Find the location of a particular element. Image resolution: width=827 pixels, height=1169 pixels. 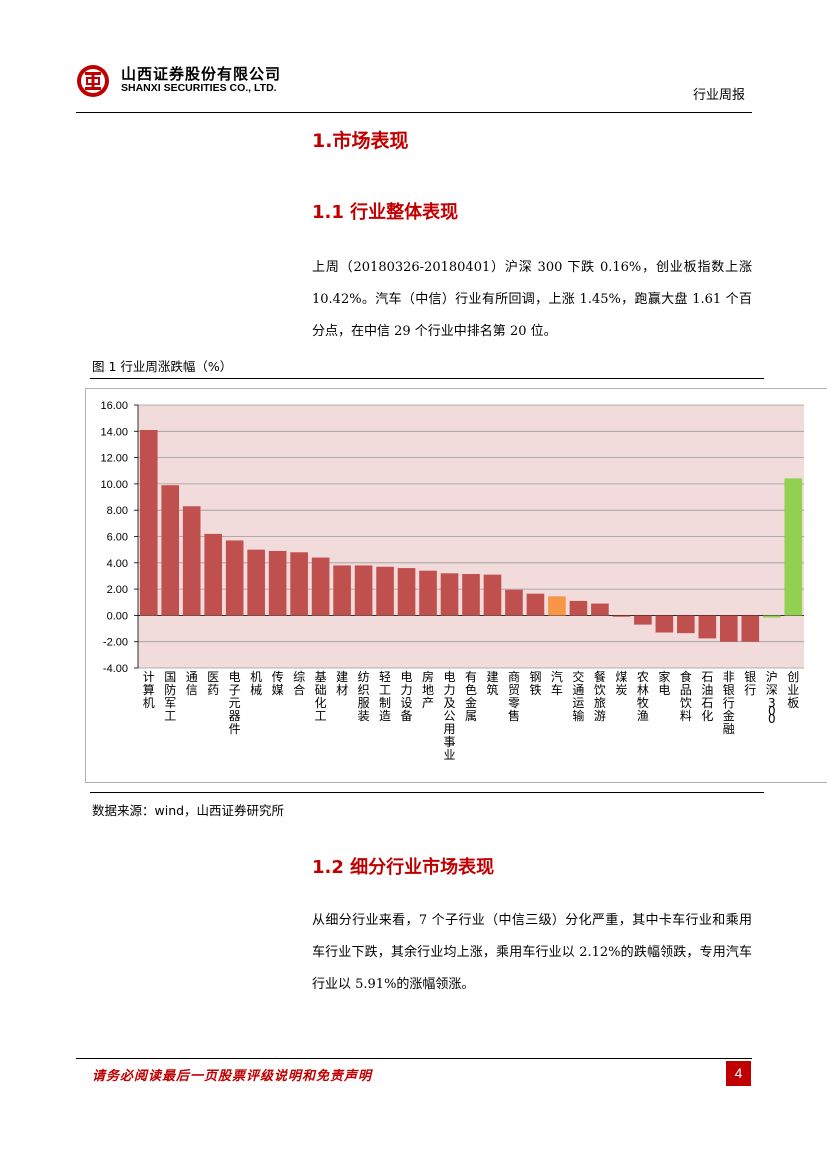

x-tick-label: 创业板 is located at coordinates (793, 690).